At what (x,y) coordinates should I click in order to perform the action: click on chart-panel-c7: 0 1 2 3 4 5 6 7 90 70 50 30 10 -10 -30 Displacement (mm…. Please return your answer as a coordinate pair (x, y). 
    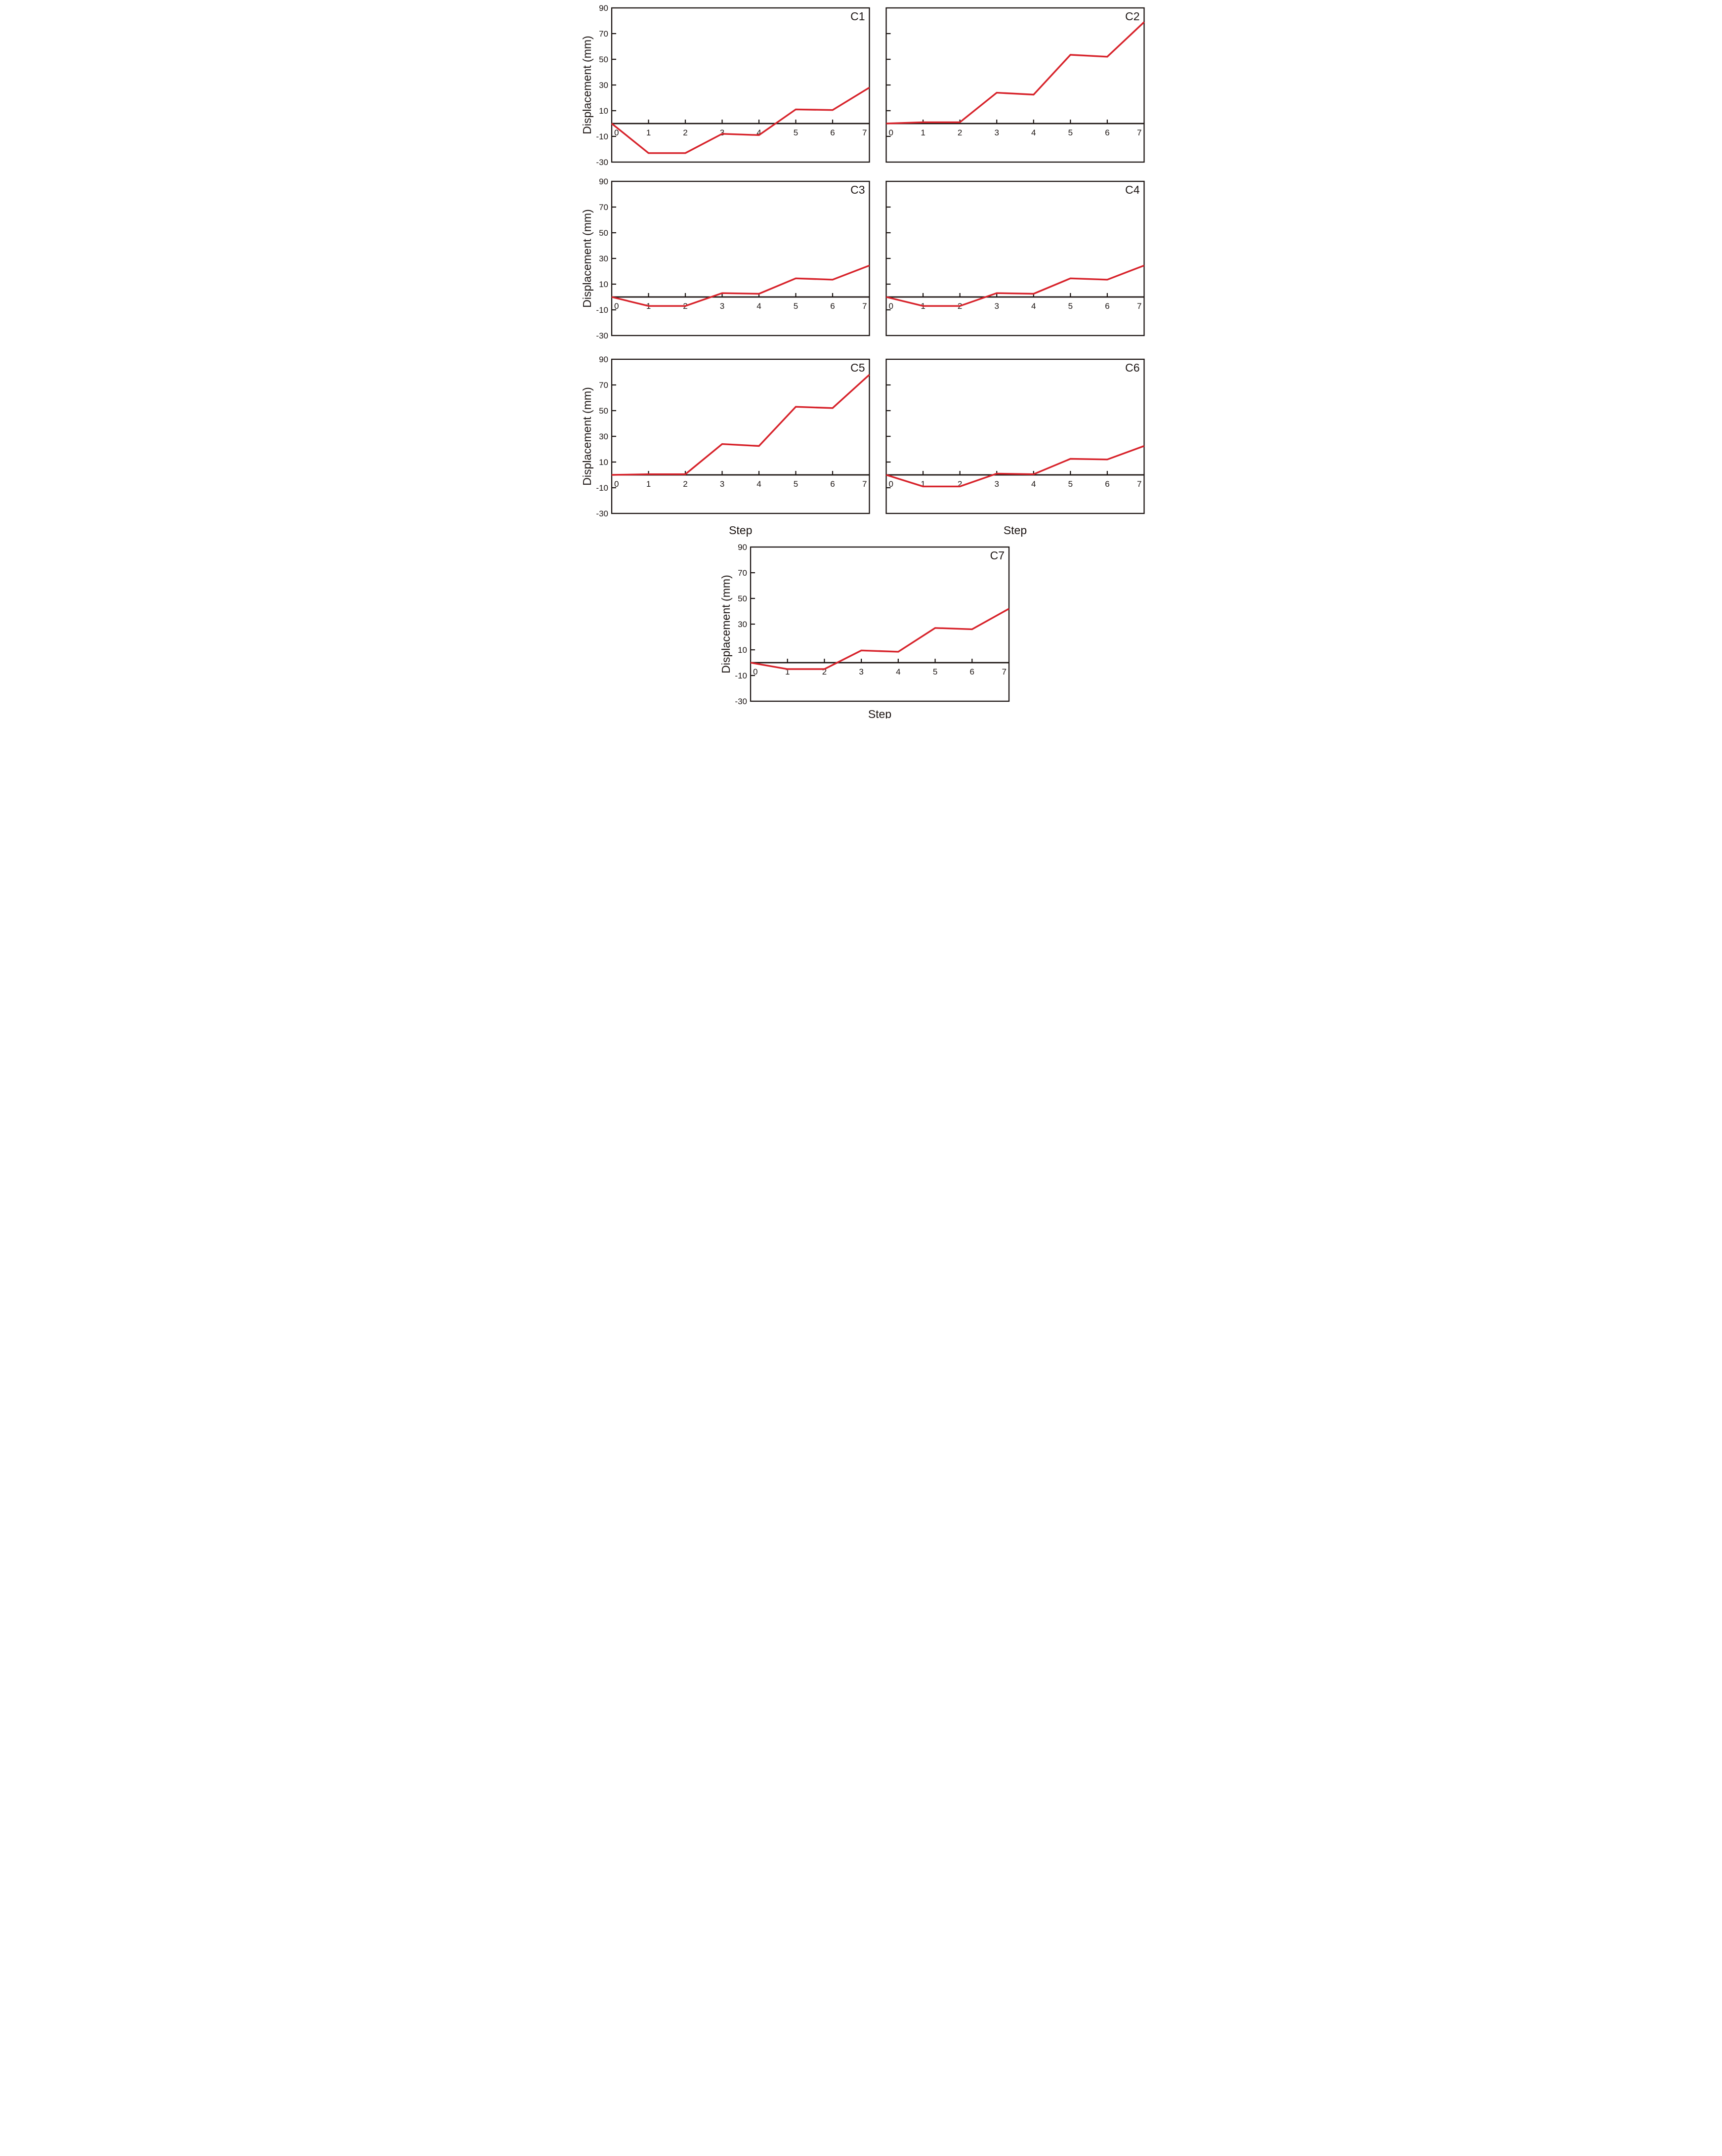
    Looking at the image, I should click on (864, 631).